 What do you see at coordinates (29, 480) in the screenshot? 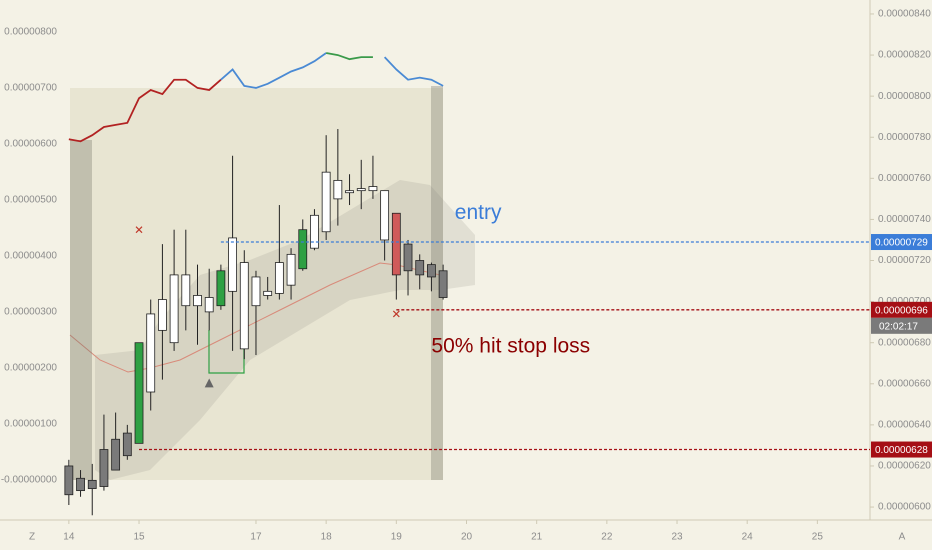
I see `y2-tick-label: -0.00000000` at bounding box center [29, 480].